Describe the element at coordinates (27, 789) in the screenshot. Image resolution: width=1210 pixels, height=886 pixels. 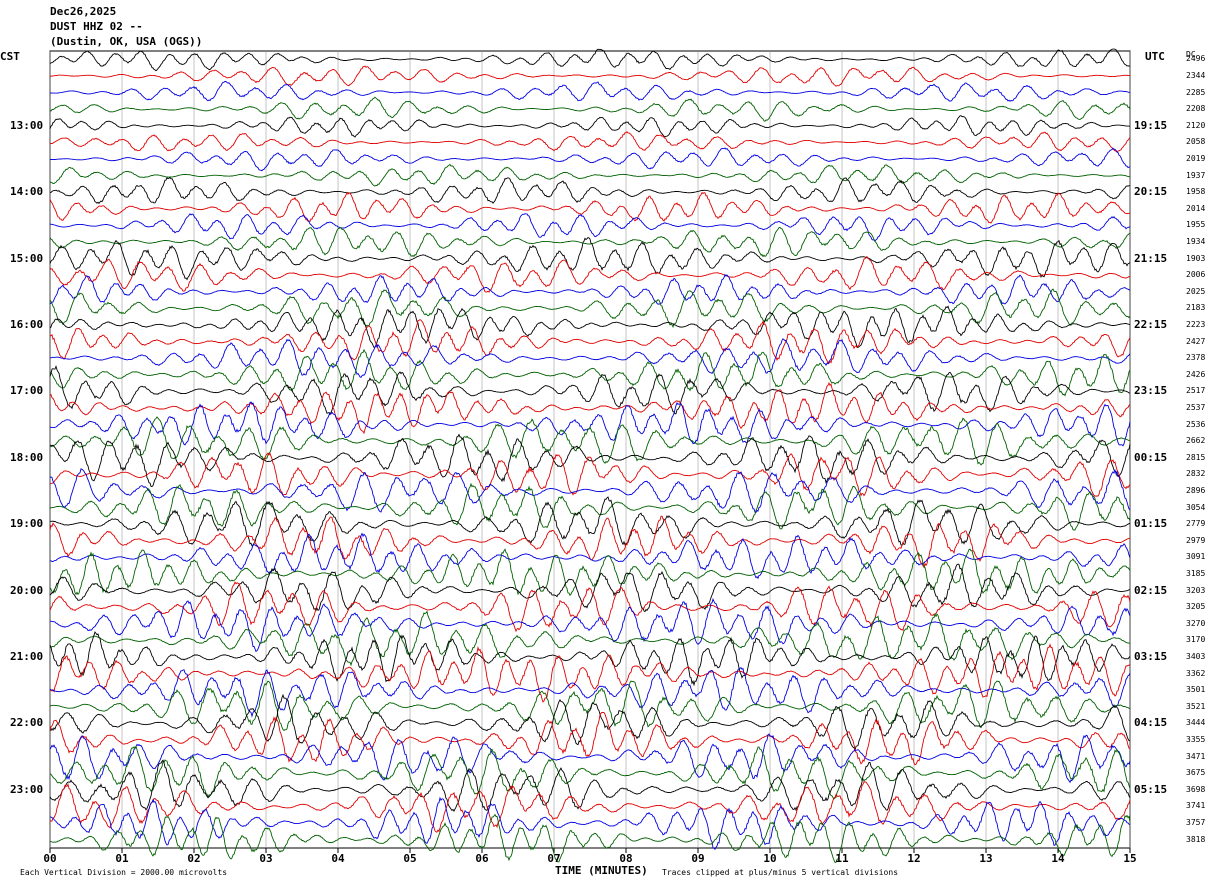
I see `left-time-label: 23:00` at that location.